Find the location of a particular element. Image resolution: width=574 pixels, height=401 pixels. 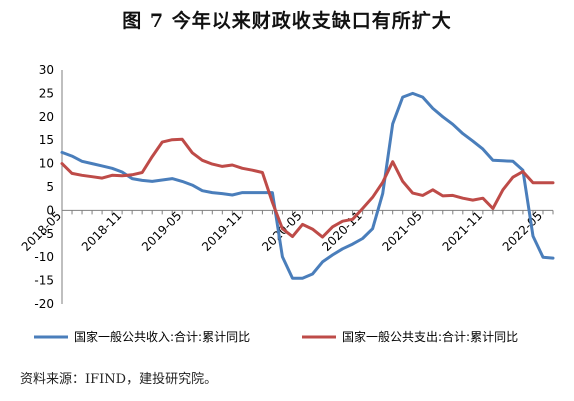

y-tick-label: 20 is located at coordinates (46, 117).